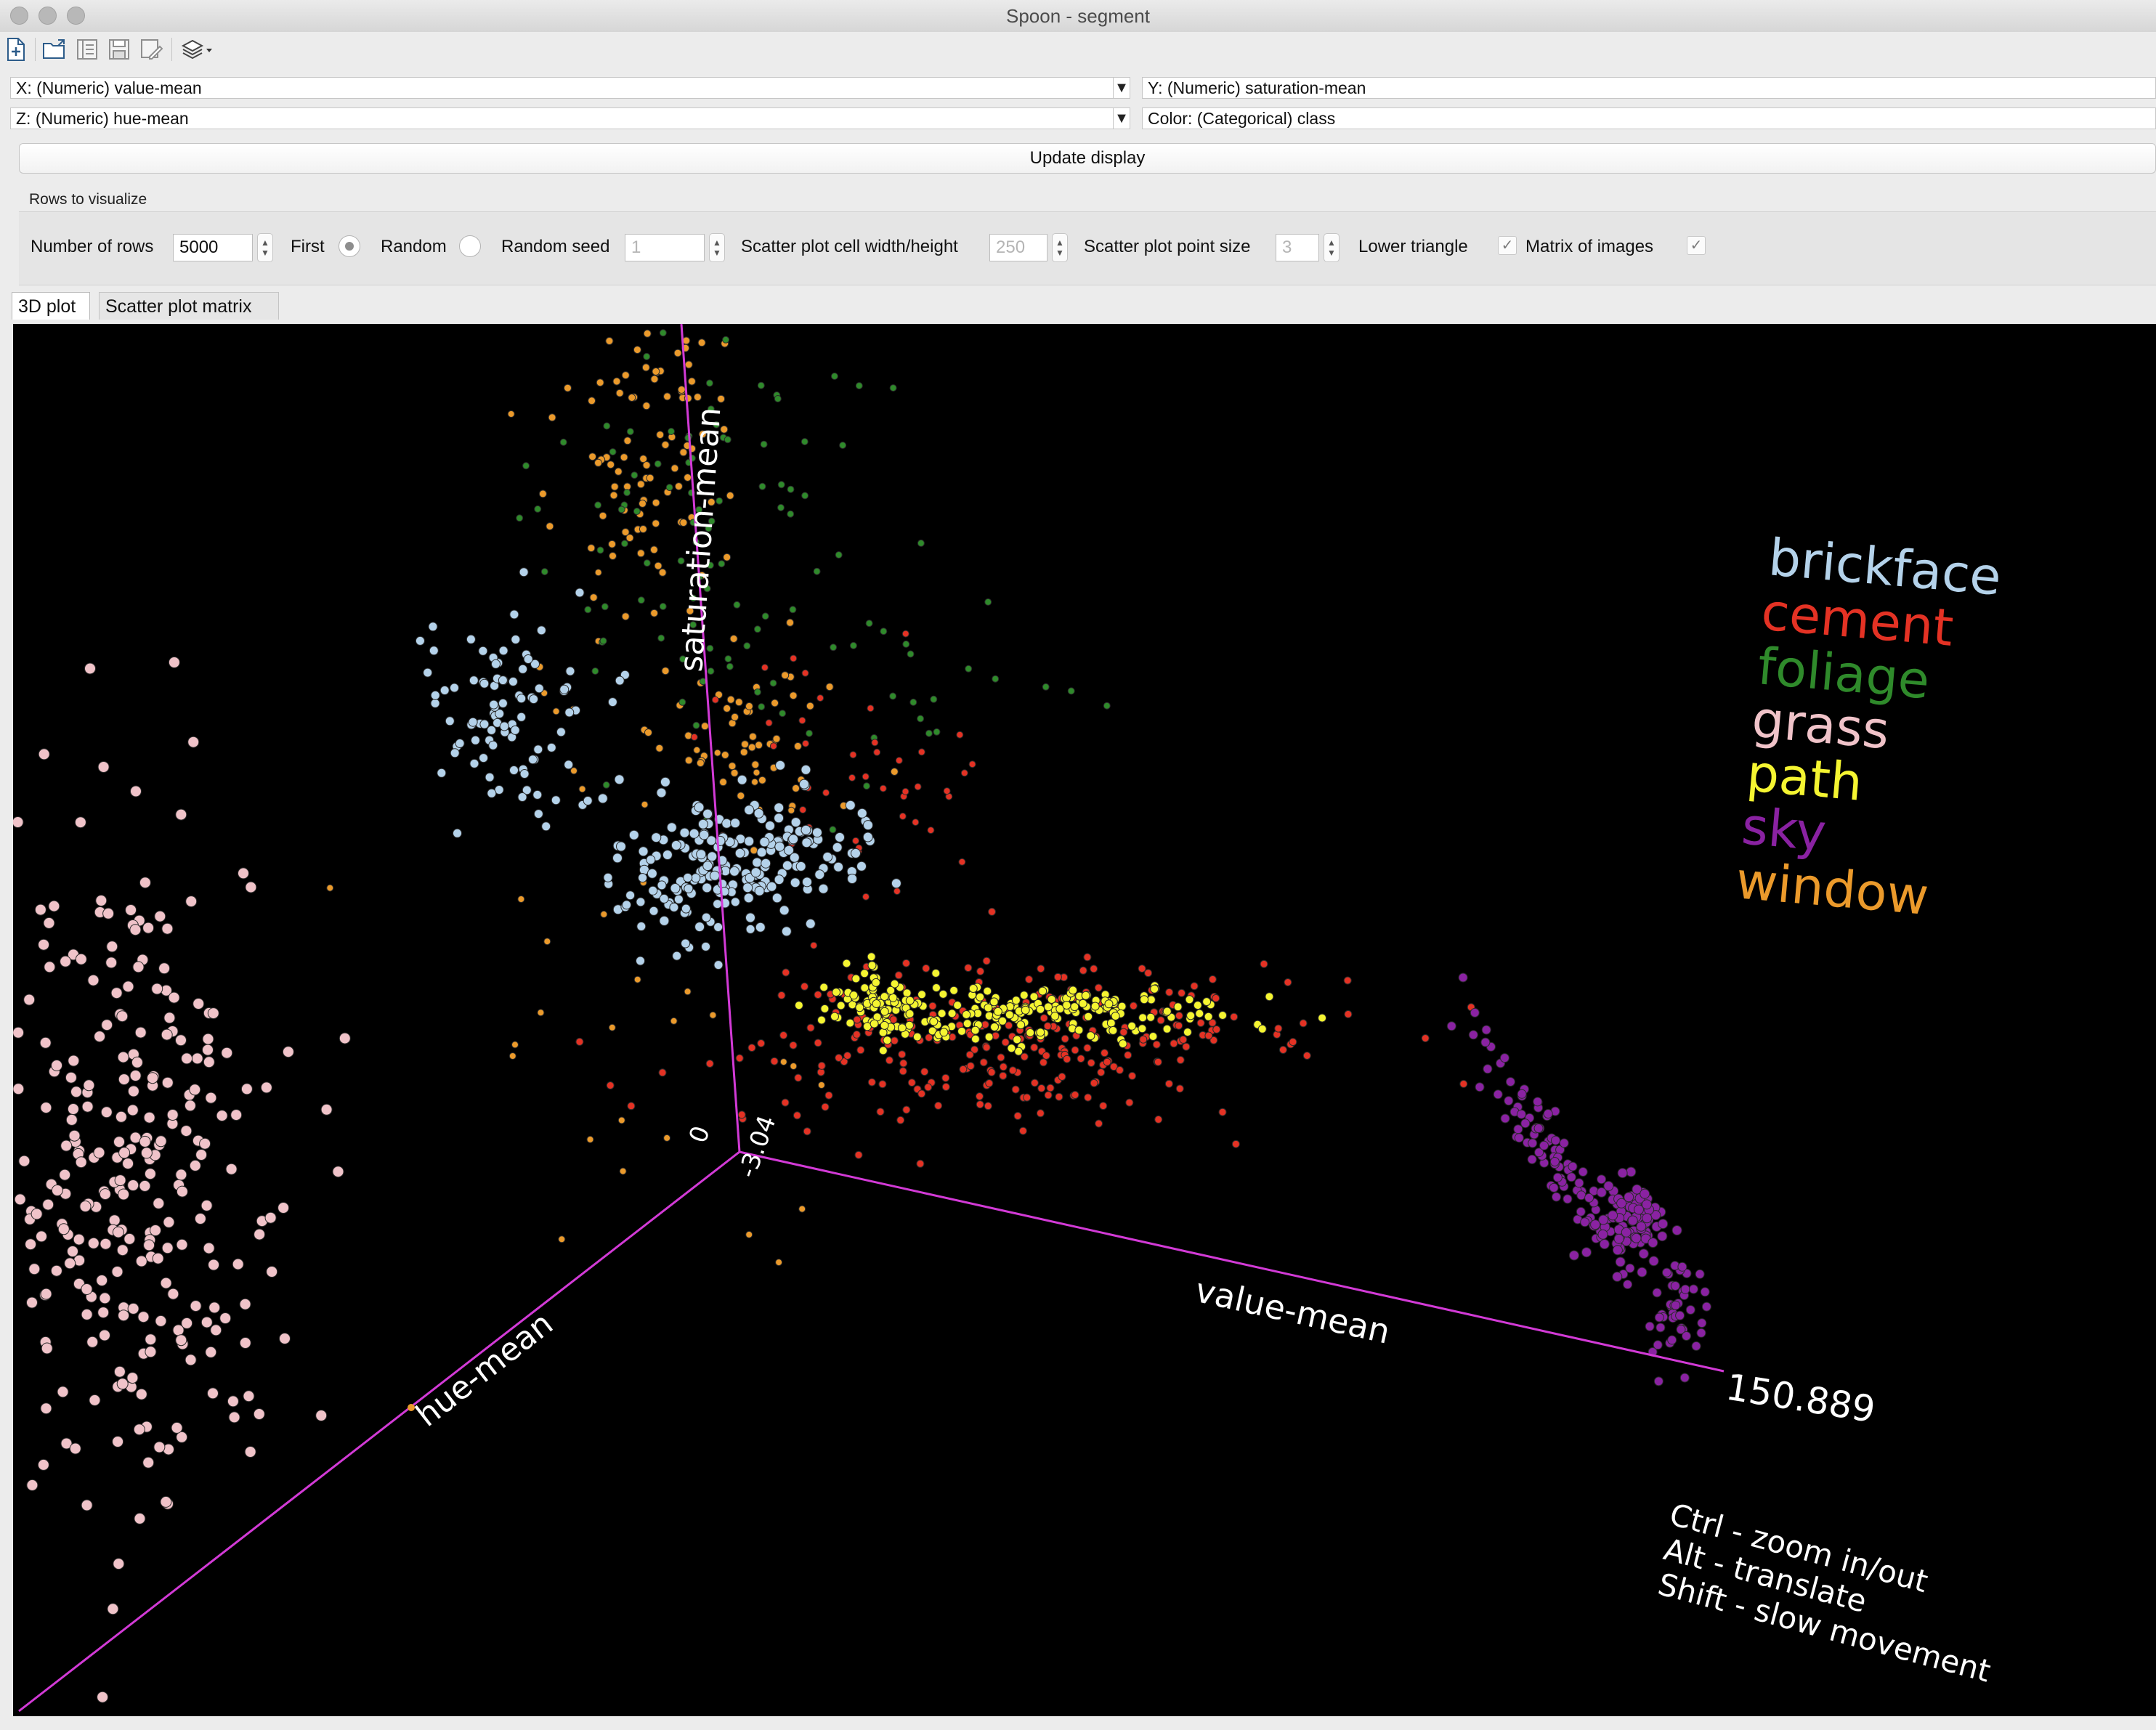 The width and height of the screenshot is (2156, 1730). Describe the element at coordinates (16, 49) in the screenshot. I see `new-file-icon` at that location.